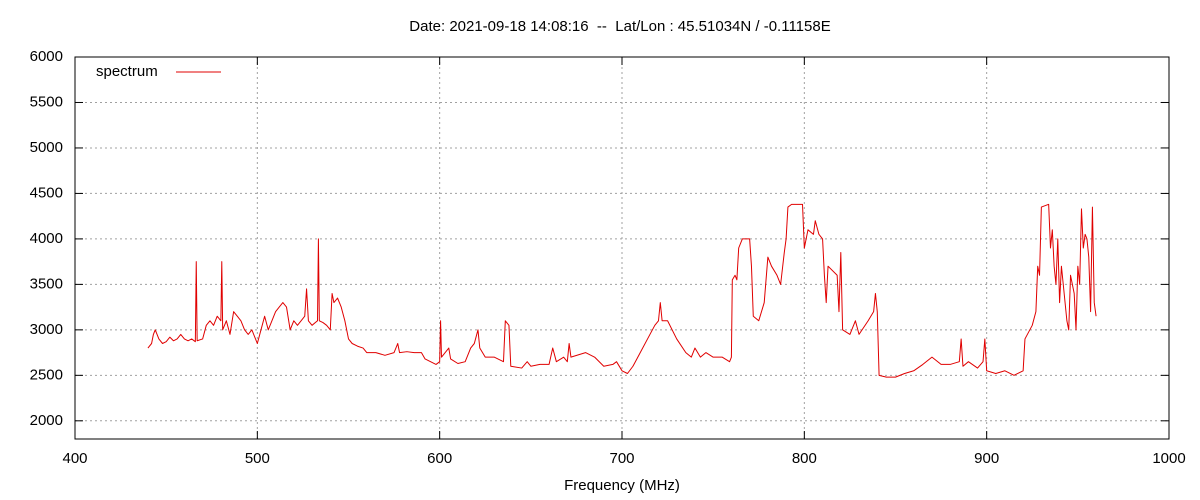 The image size is (1200, 500). What do you see at coordinates (46, 238) in the screenshot?
I see `y-tick-label: 4000` at bounding box center [46, 238].